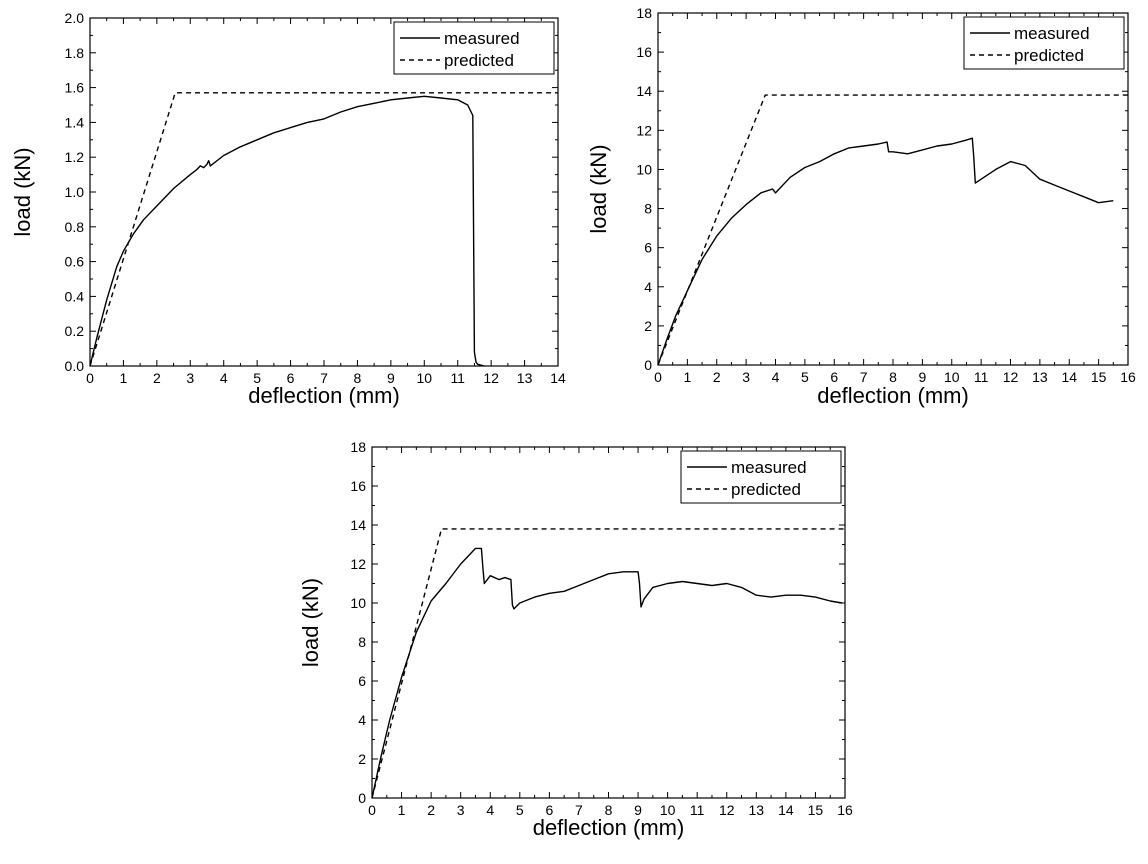  I want to click on y-tick-label: 1.2, so click(75, 157).